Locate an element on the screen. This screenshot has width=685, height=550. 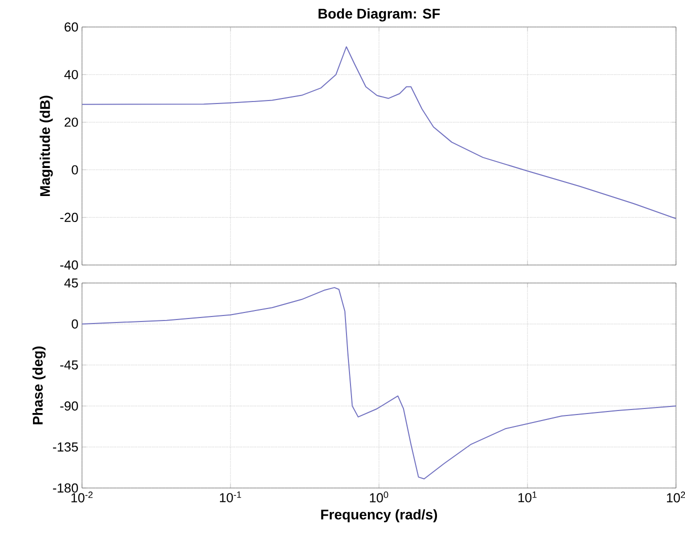
y-axis-title: Phase (deg) is located at coordinates (39, 385).